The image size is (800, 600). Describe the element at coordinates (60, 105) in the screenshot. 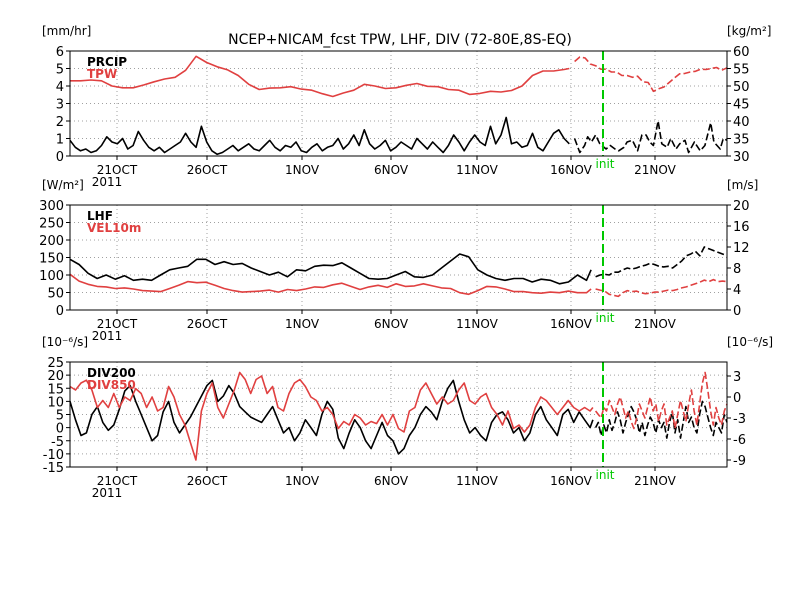

I see `left-axis-tick-label: 3` at that location.